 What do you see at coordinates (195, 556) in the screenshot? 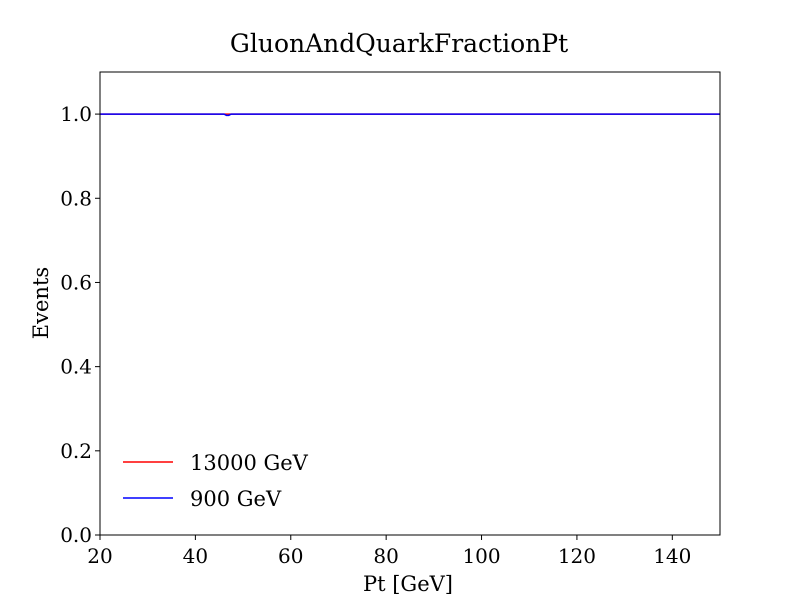
I see `x-tick-label: 40` at bounding box center [195, 556].